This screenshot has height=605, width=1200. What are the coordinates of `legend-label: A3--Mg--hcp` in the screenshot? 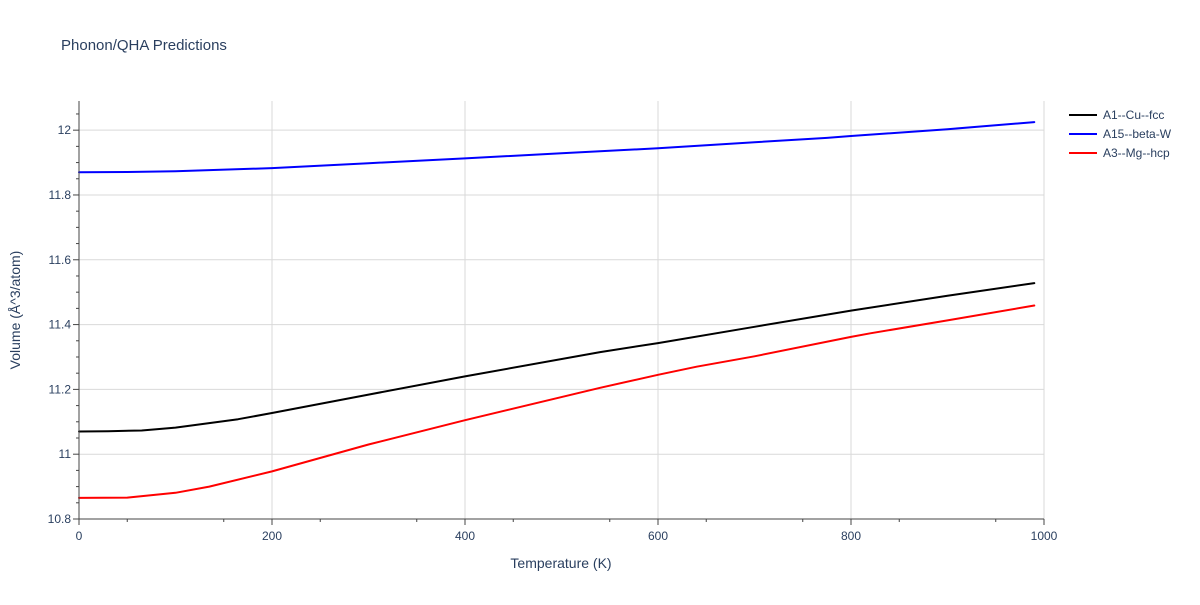 It's located at (1136, 153).